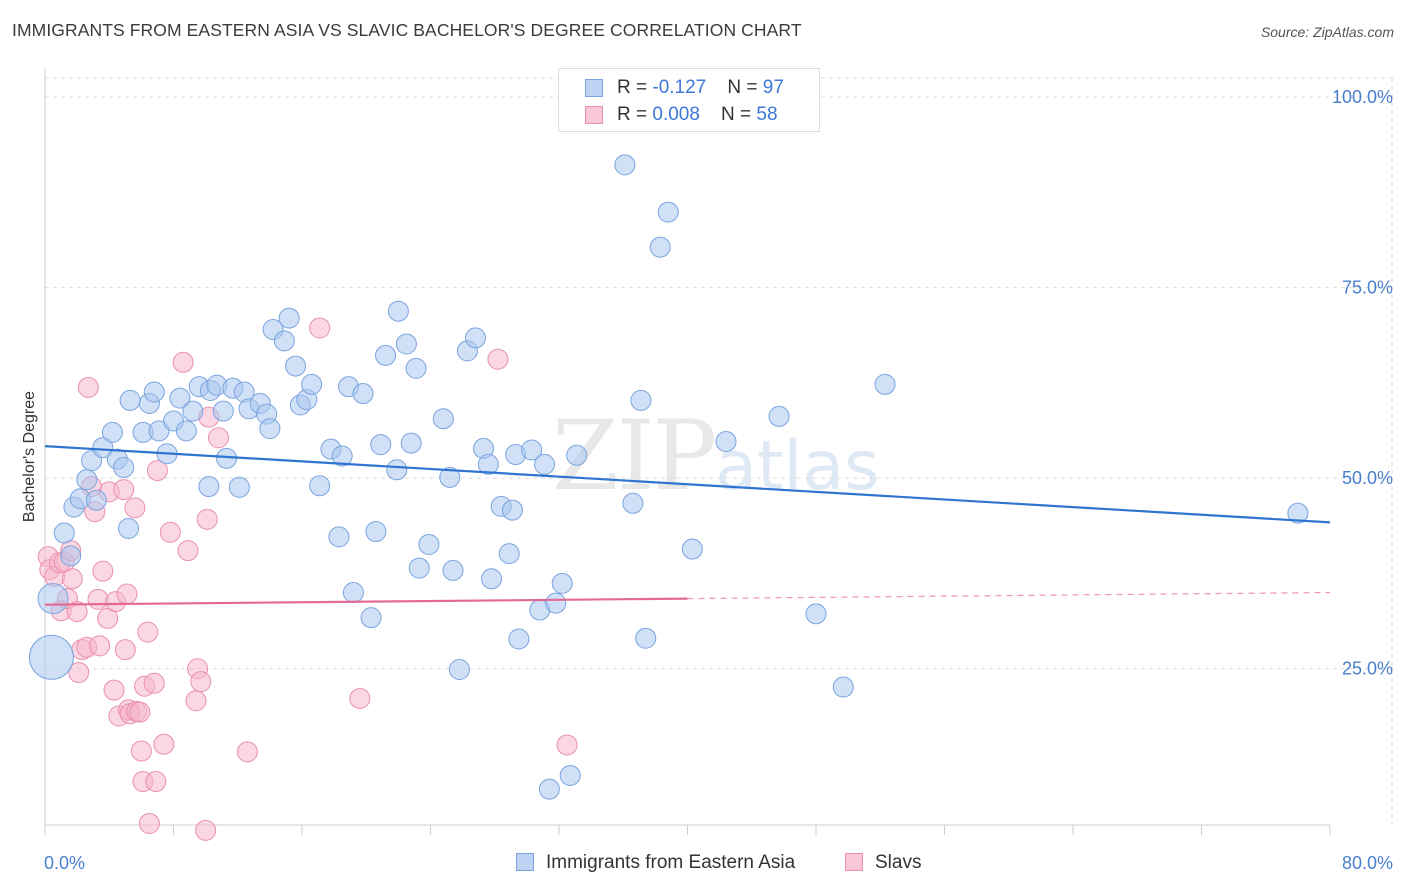 This screenshot has height=892, width=1406. What do you see at coordinates (366, 601) in the screenshot?
I see `trendline-slavs` at bounding box center [366, 601].